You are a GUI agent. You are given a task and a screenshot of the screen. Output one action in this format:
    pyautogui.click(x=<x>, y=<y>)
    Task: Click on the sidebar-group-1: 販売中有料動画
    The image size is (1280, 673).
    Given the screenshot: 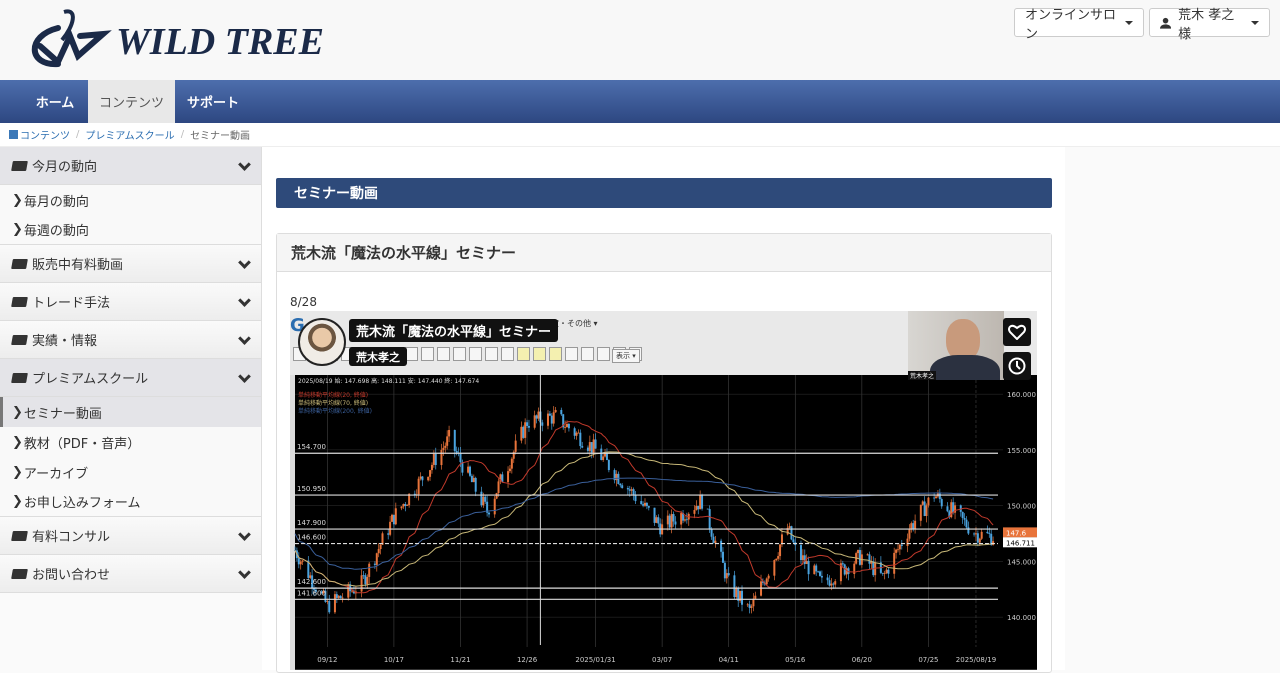 What is the action you would take?
    pyautogui.click(x=130, y=264)
    